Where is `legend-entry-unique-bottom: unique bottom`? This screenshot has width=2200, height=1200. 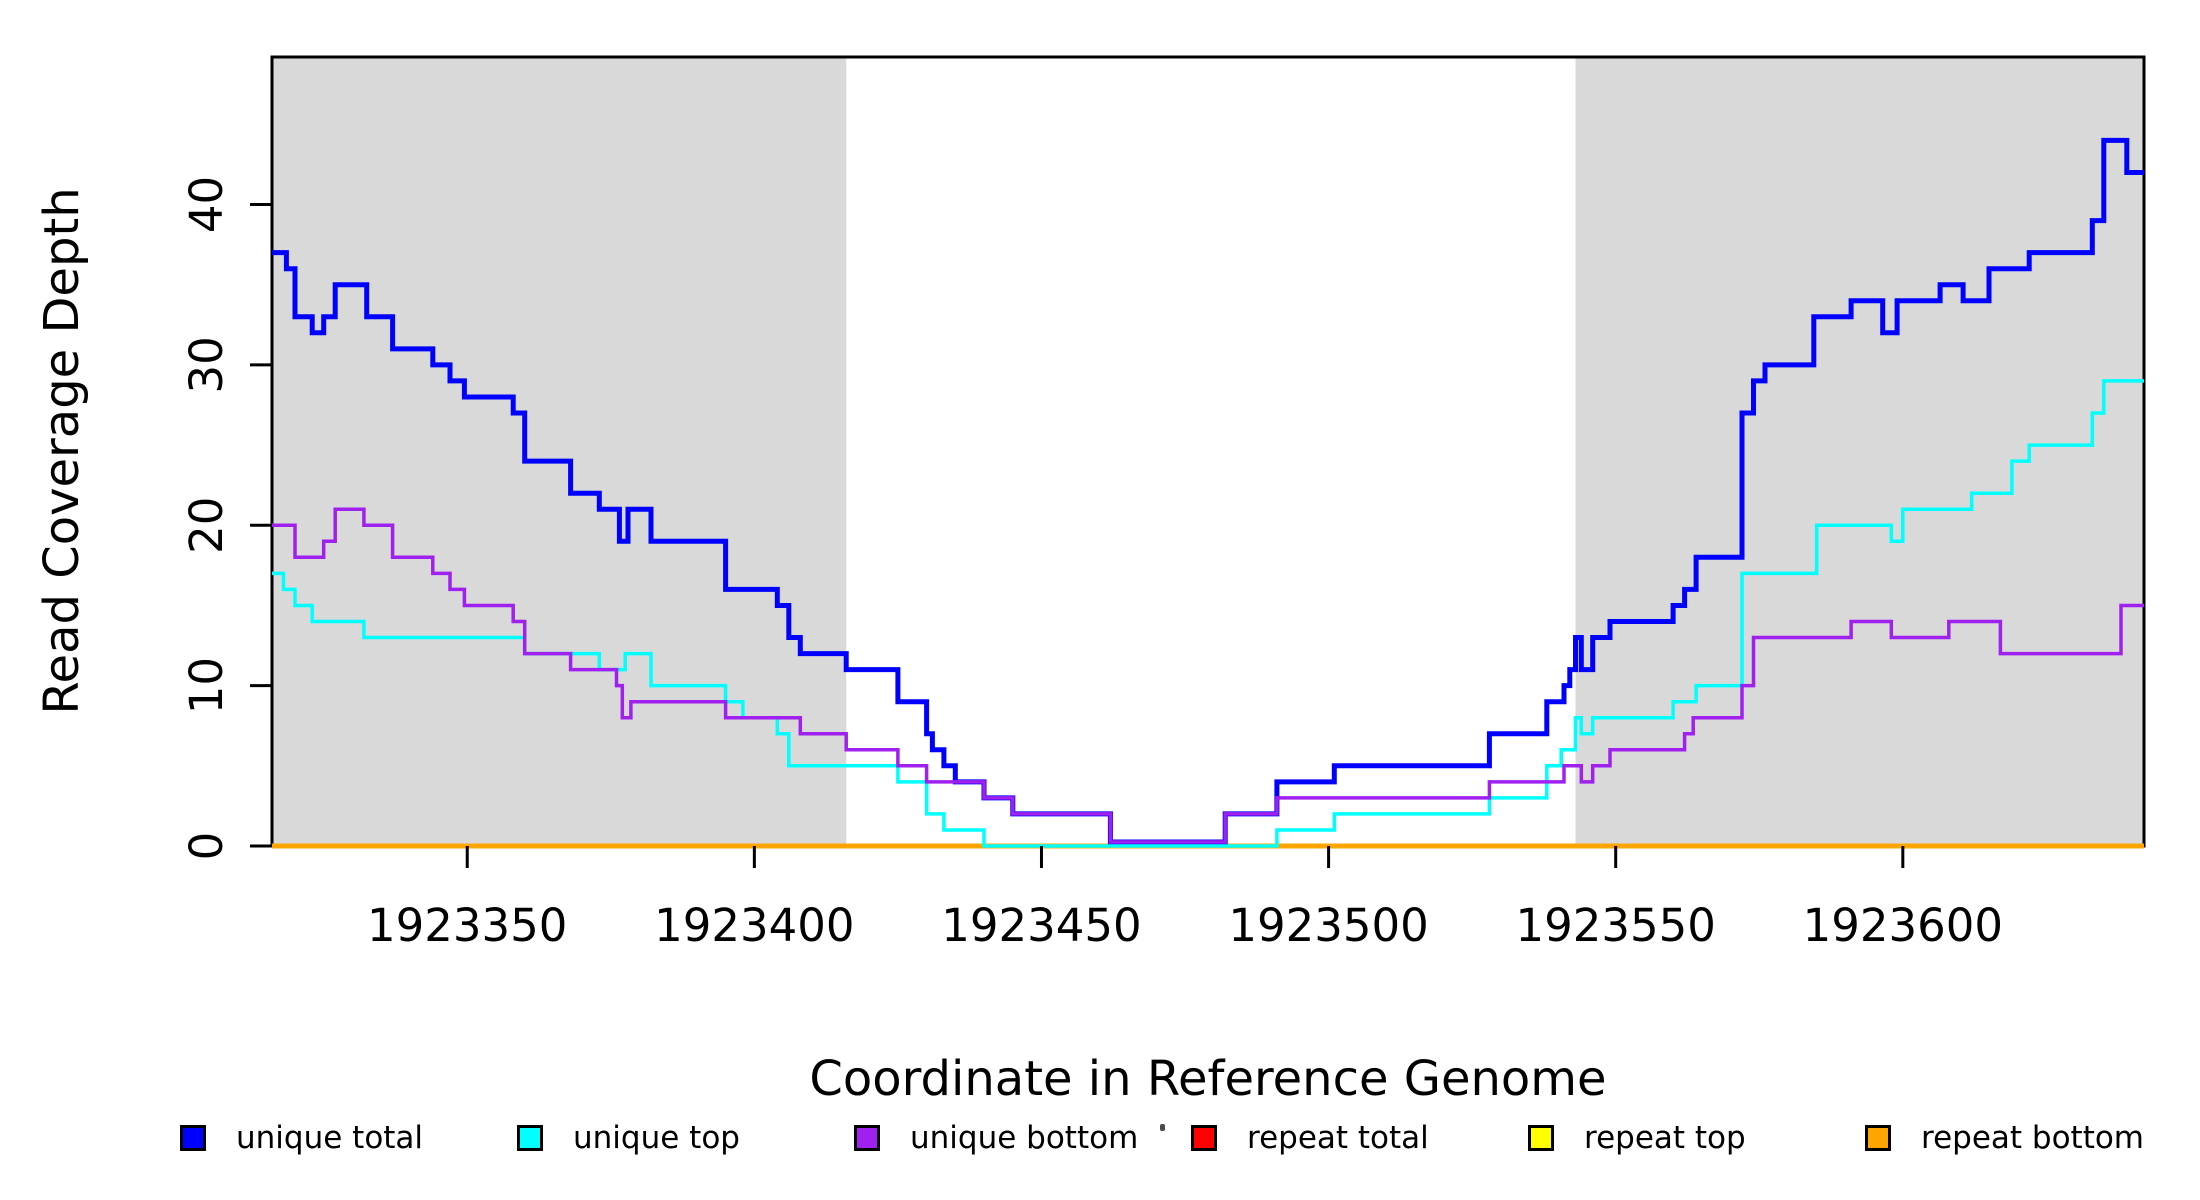 legend-entry-unique-bottom: unique bottom is located at coordinates (996, 1138).